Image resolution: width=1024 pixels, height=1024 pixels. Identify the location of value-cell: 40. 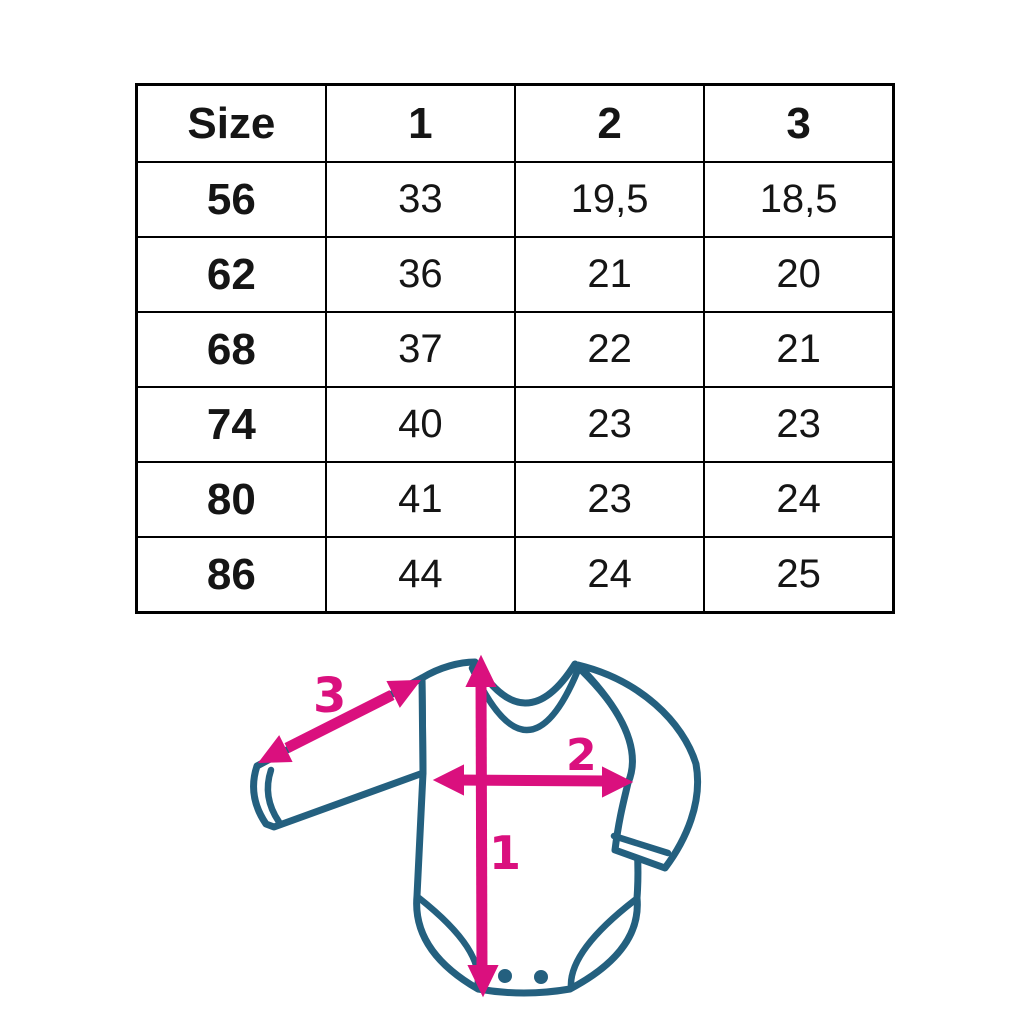
(420, 424).